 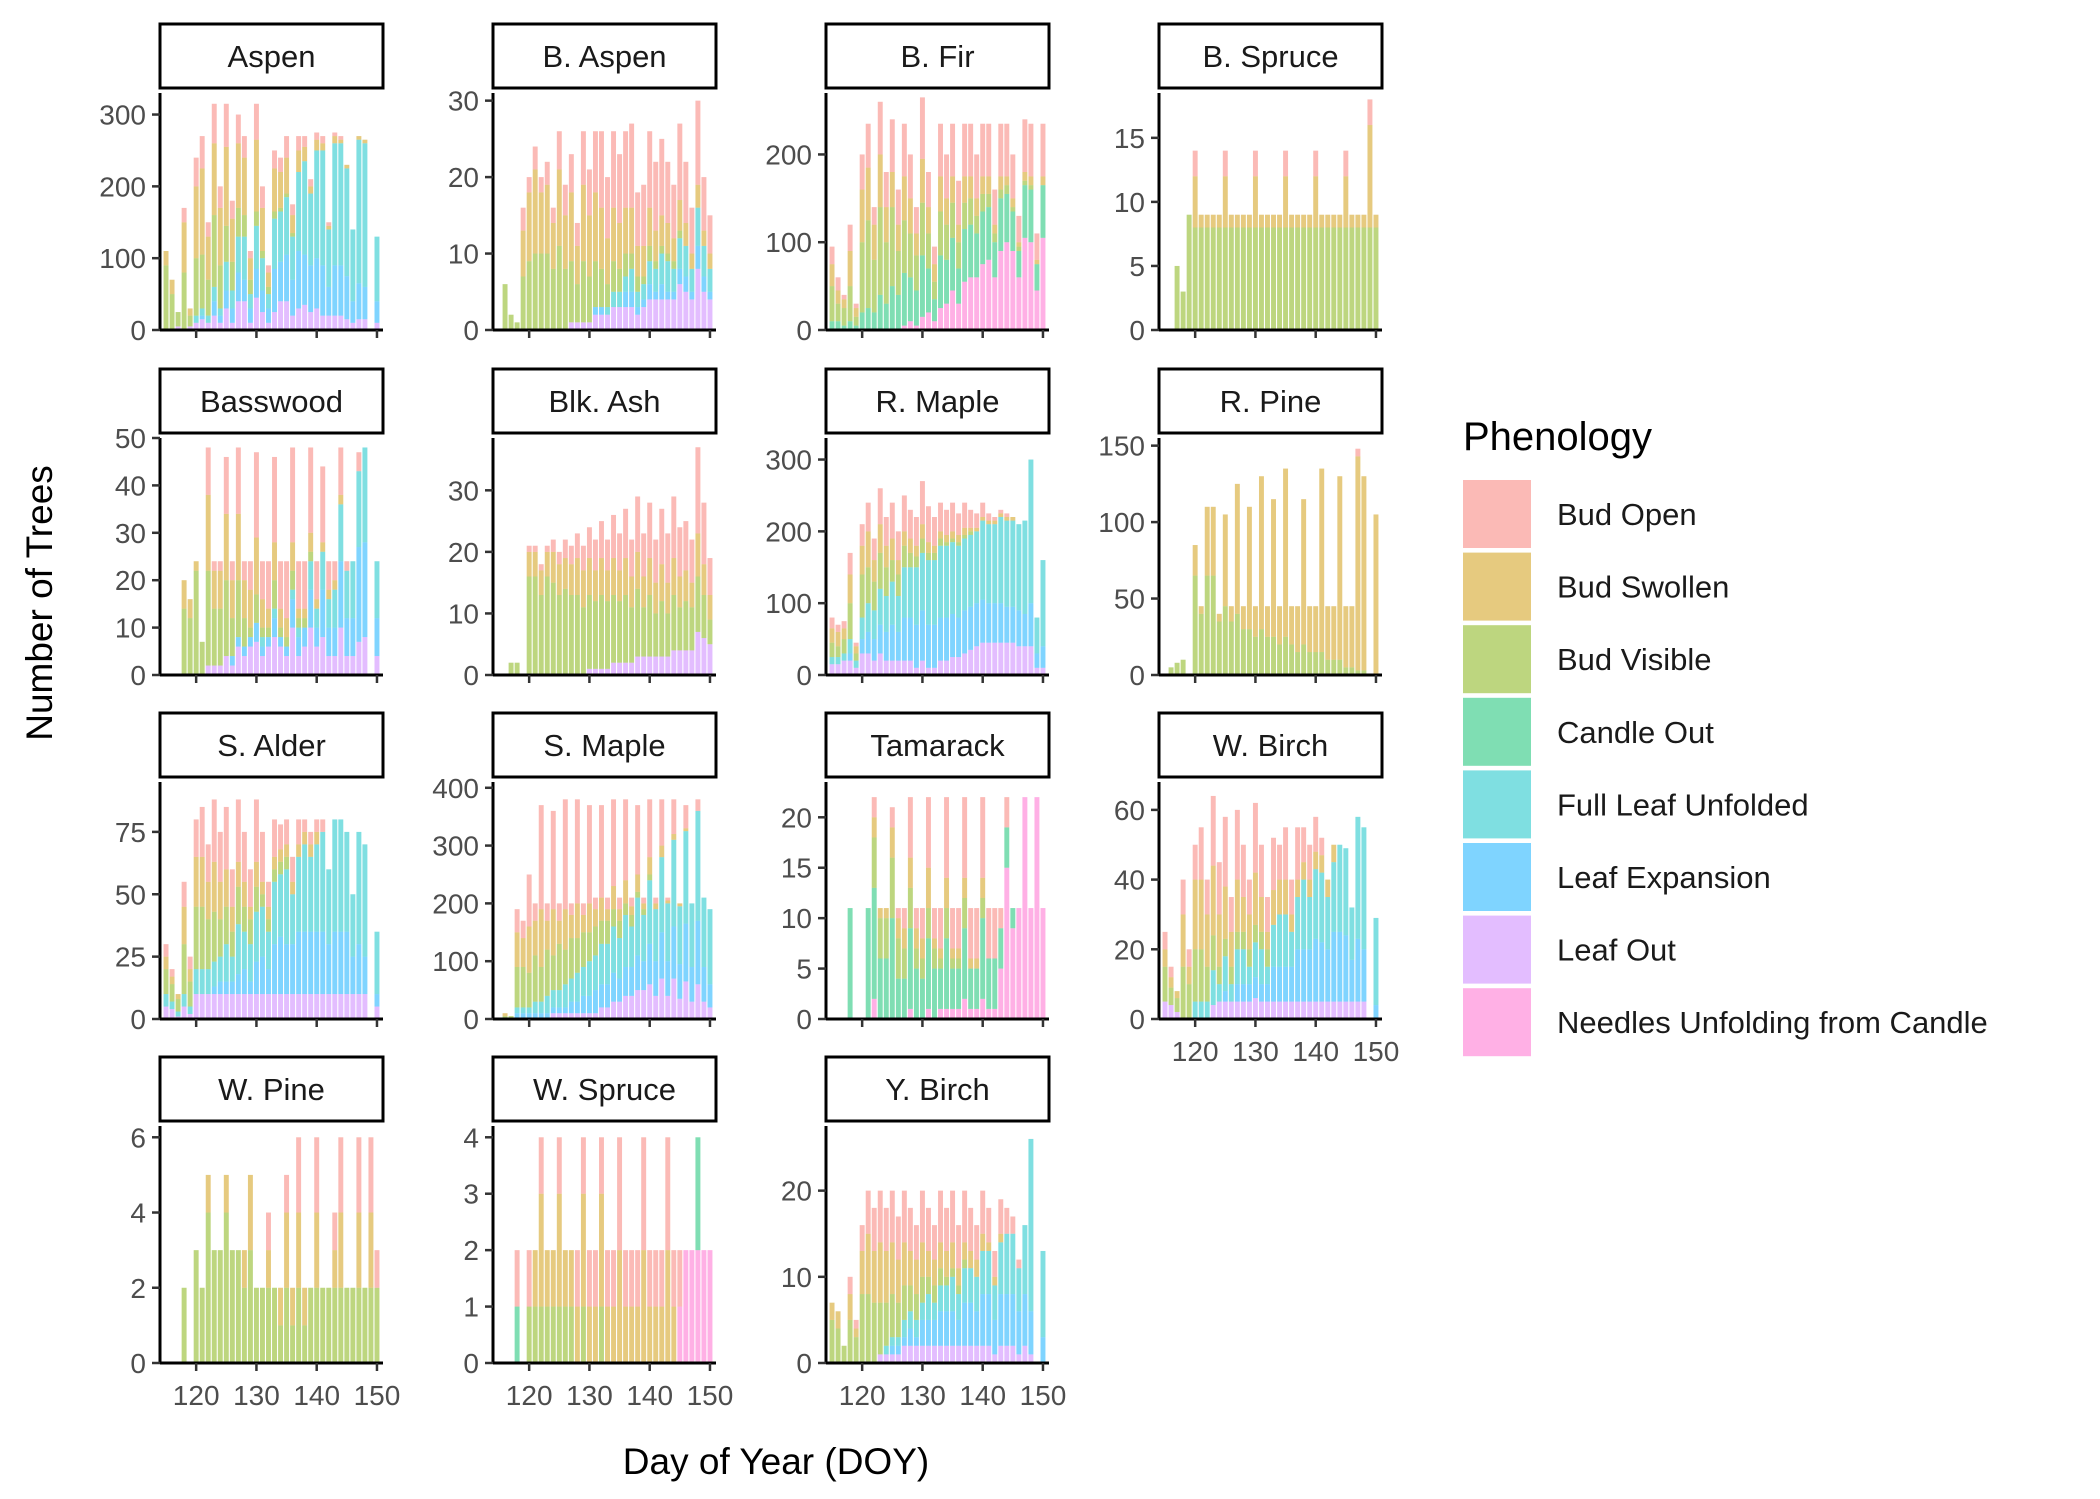 I want to click on facet-strip, so click(x=1270, y=401).